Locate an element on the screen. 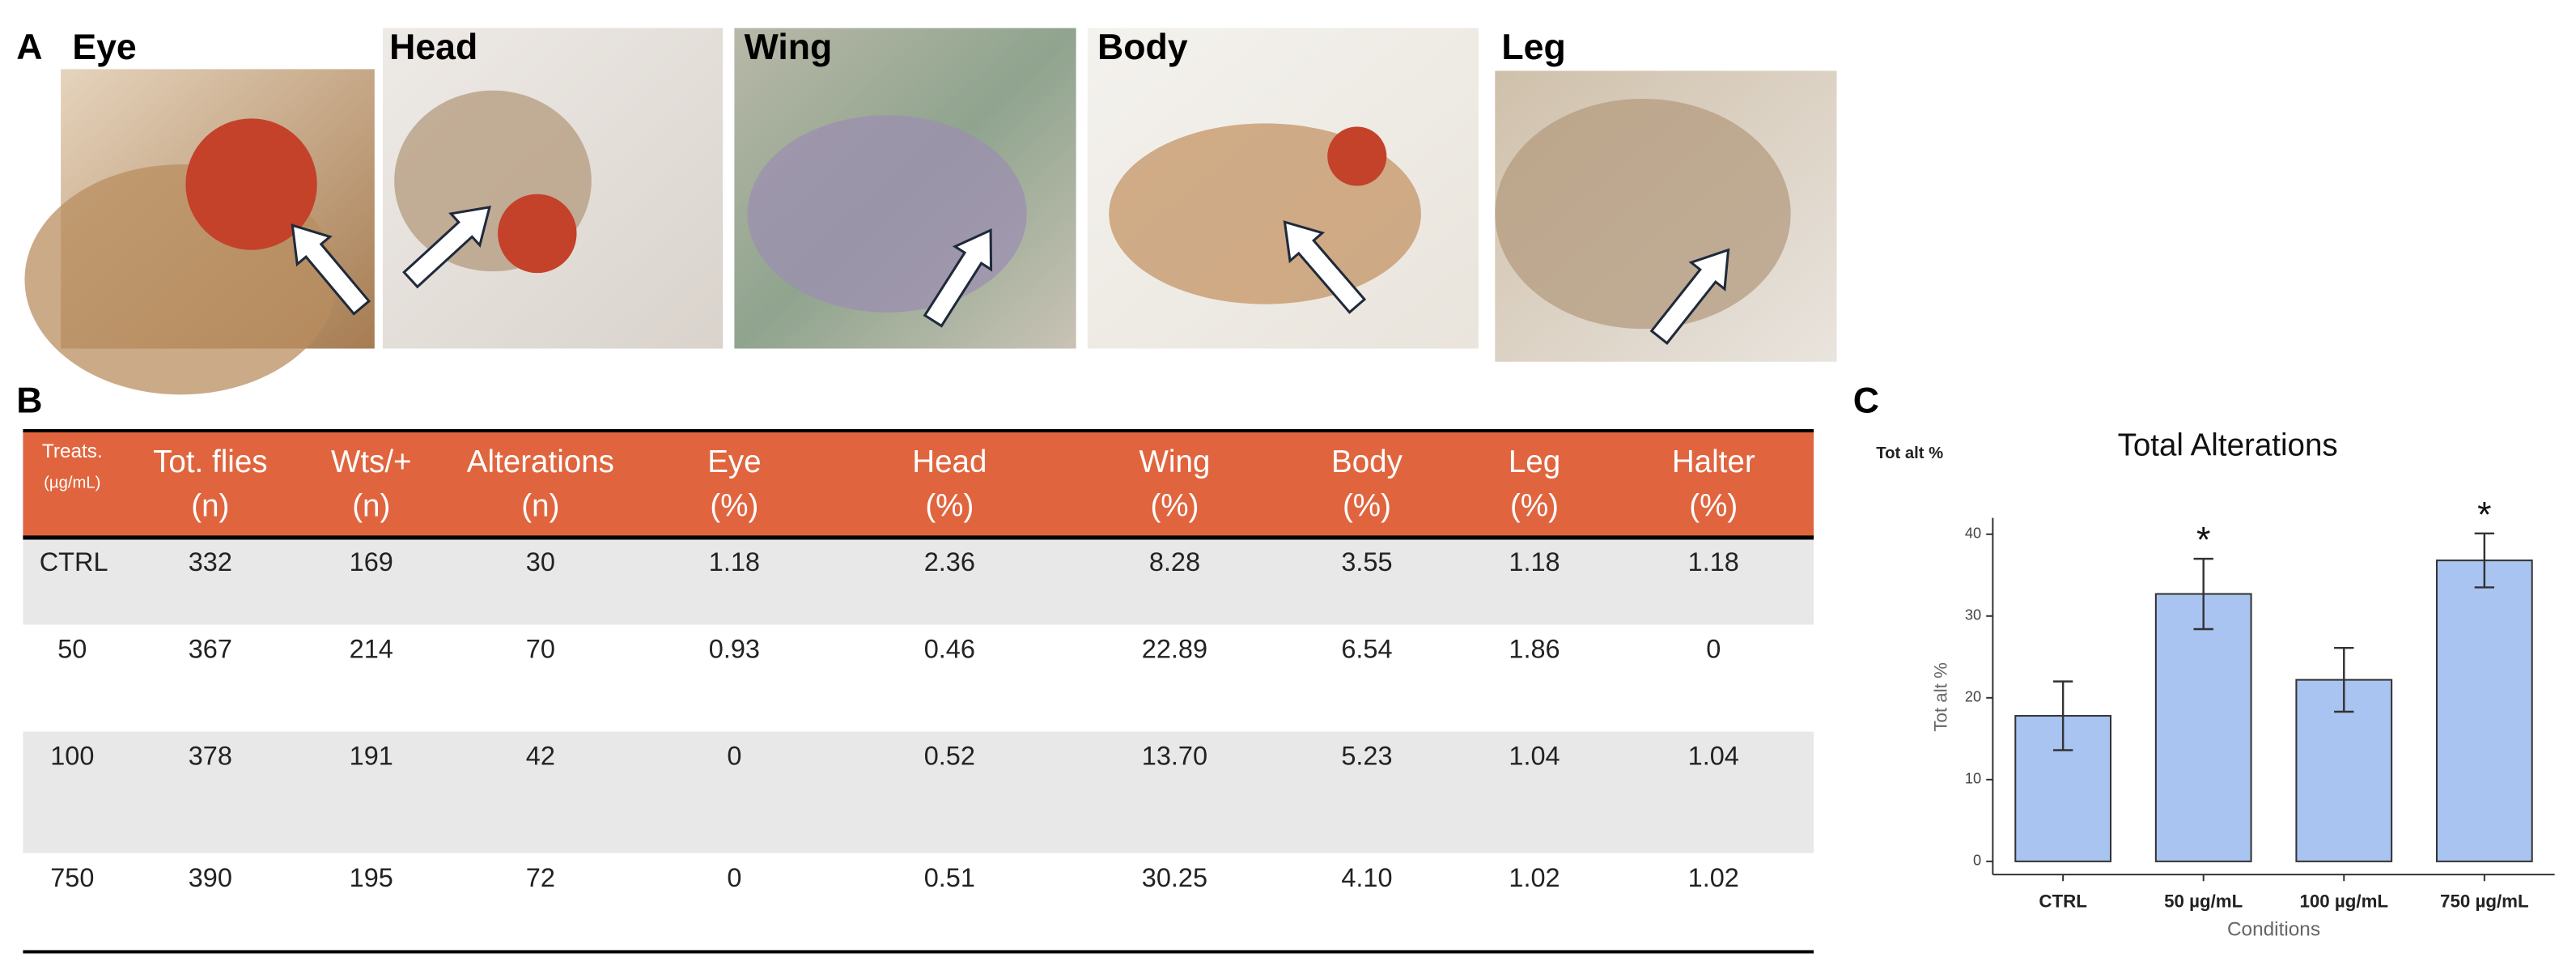  corner-label: Tot alt % is located at coordinates (1909, 453).